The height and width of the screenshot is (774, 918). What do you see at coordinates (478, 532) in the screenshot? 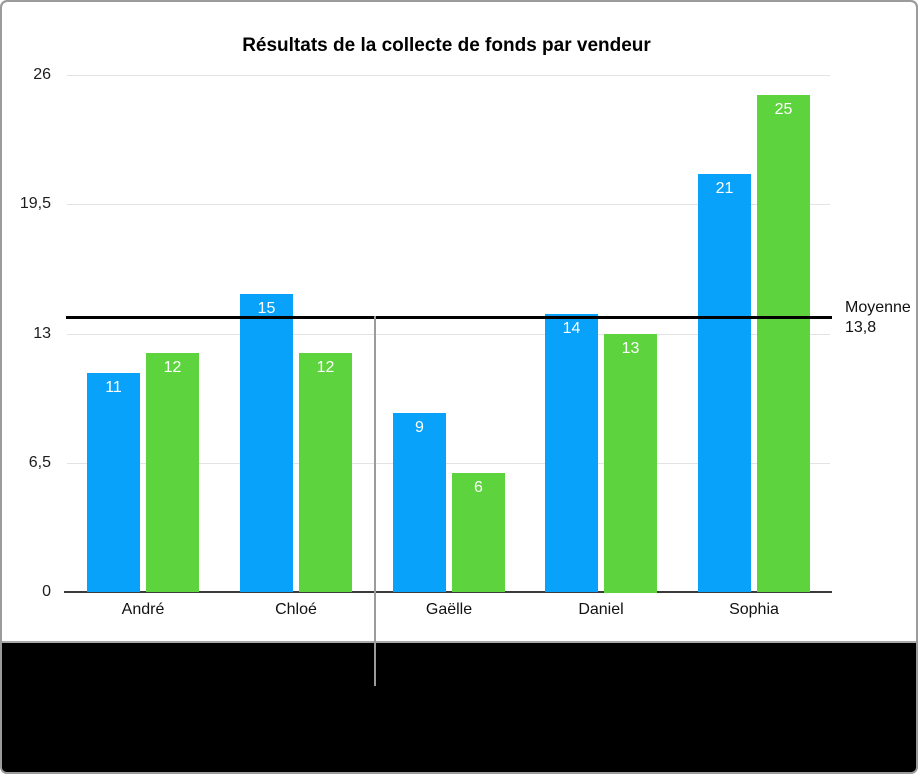
I see `chart-bar-green: 6` at bounding box center [478, 532].